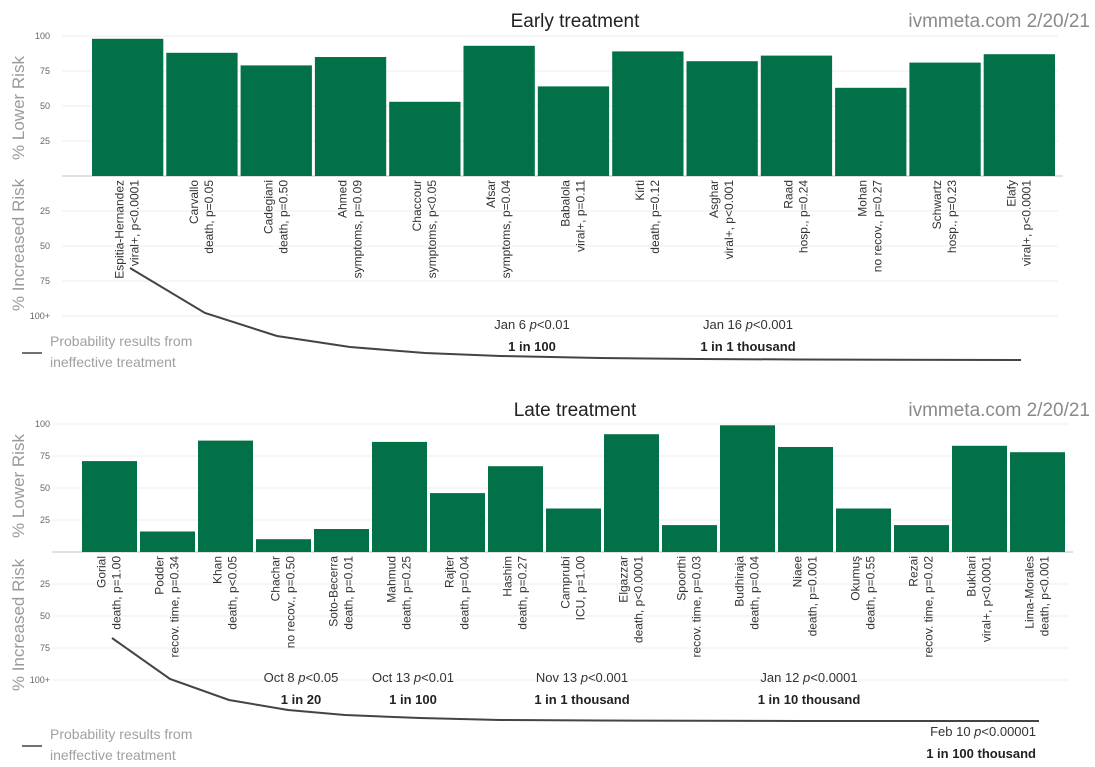 Image resolution: width=1095 pixels, height=767 pixels. What do you see at coordinates (160, 575) in the screenshot?
I see `study-name: Podder` at bounding box center [160, 575].